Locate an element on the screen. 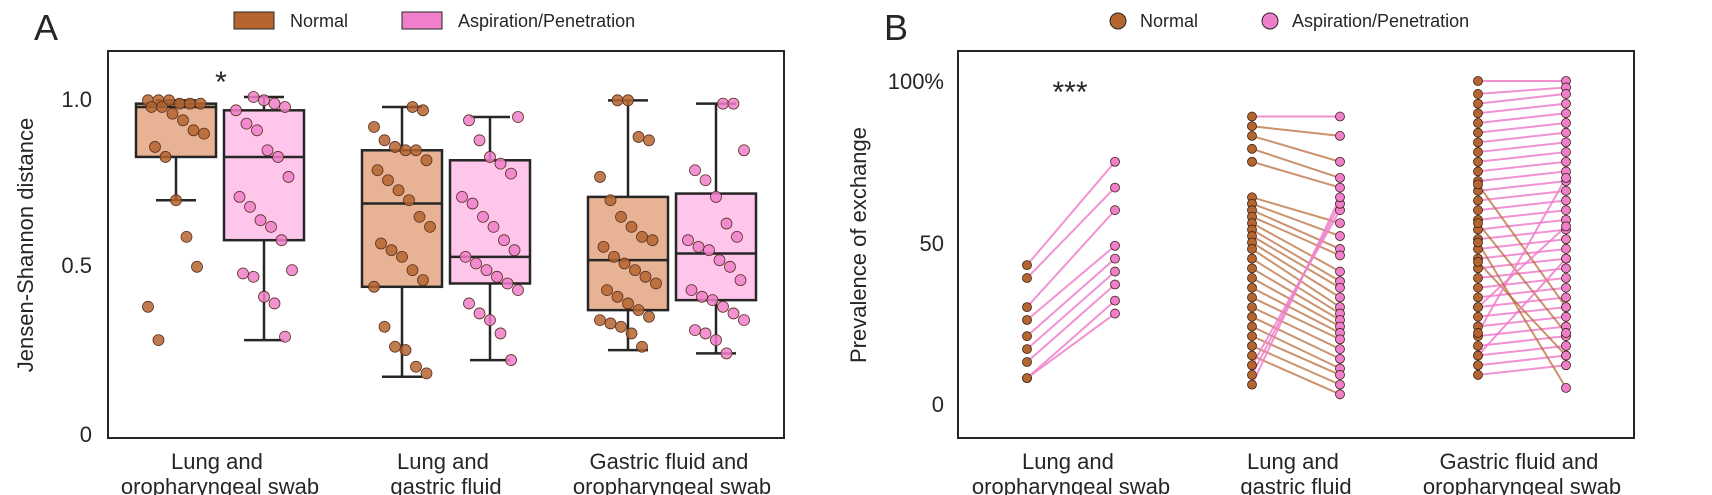 This screenshot has width=1712, height=495. panel-a-letter: A is located at coordinates (46, 27).